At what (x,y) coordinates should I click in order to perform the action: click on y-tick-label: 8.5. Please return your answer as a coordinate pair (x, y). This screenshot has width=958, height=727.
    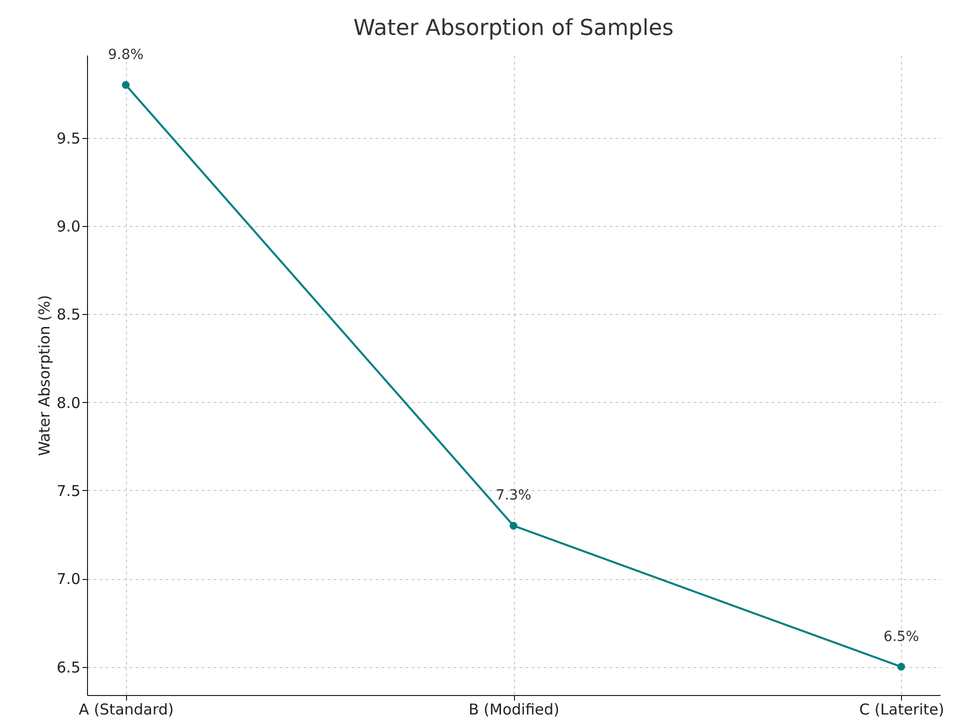
    Looking at the image, I should click on (68, 315).